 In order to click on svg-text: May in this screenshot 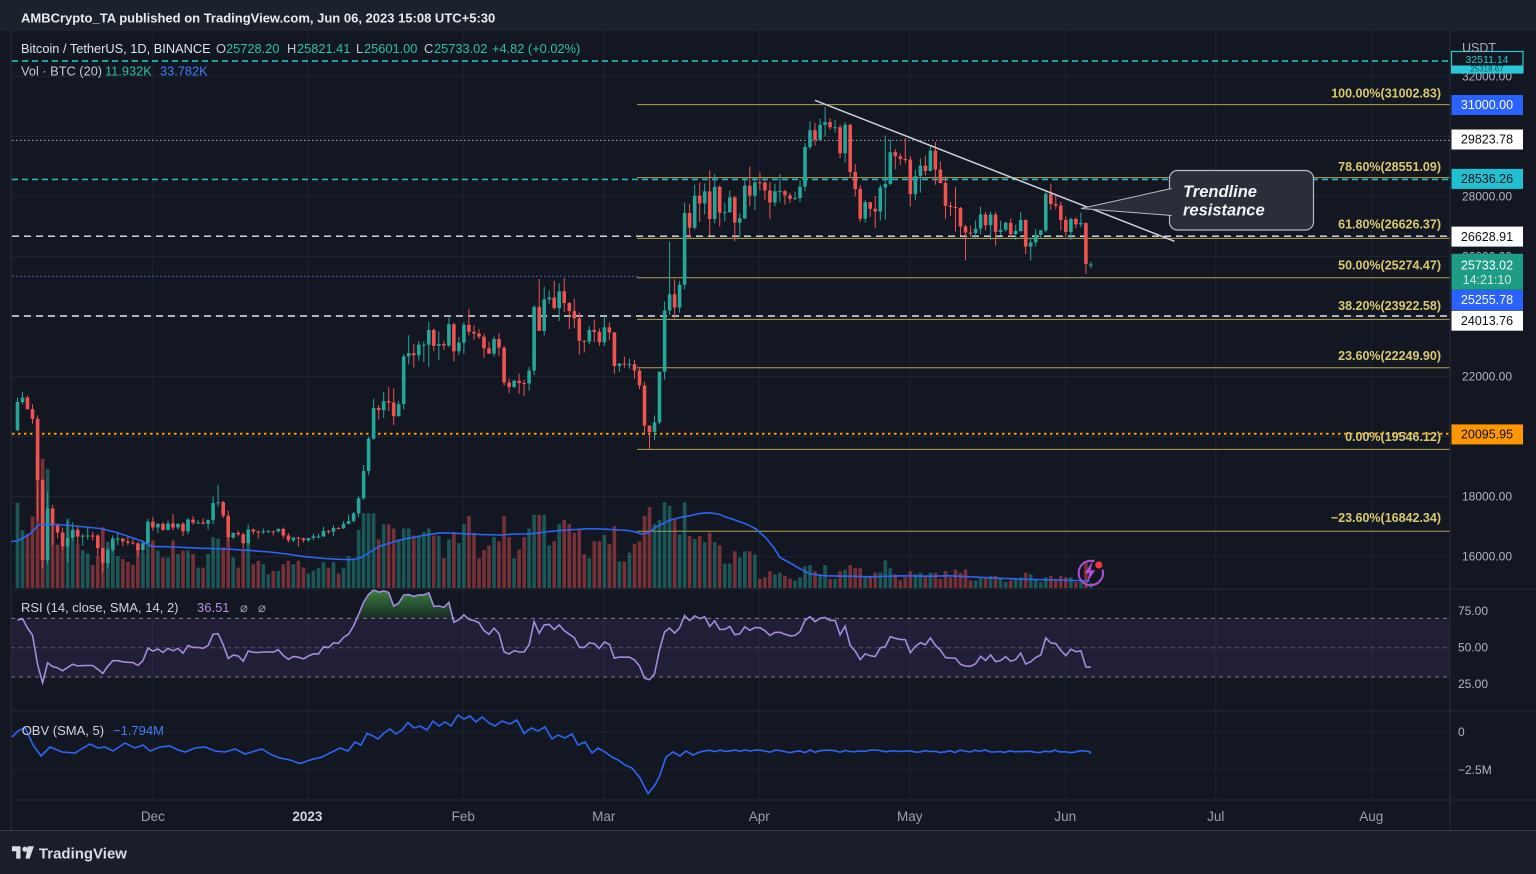, I will do `click(910, 816)`.